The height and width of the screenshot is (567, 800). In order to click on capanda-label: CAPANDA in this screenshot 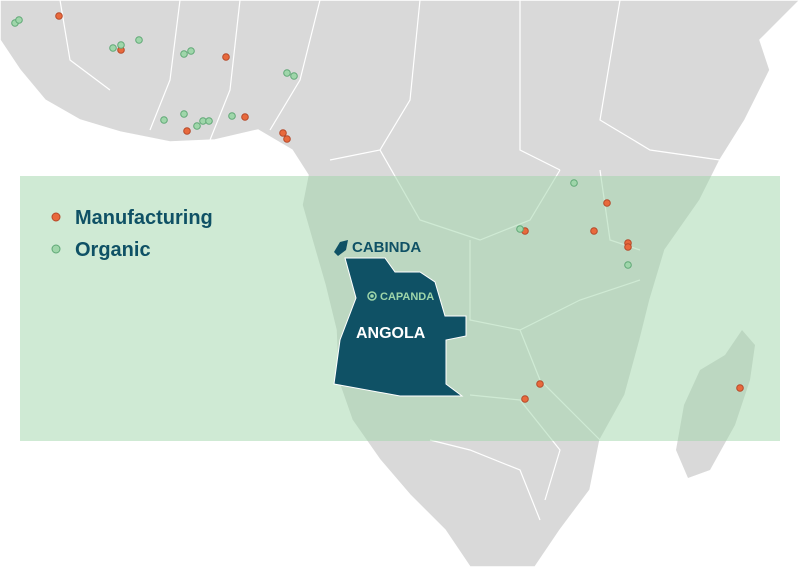, I will do `click(407, 297)`.